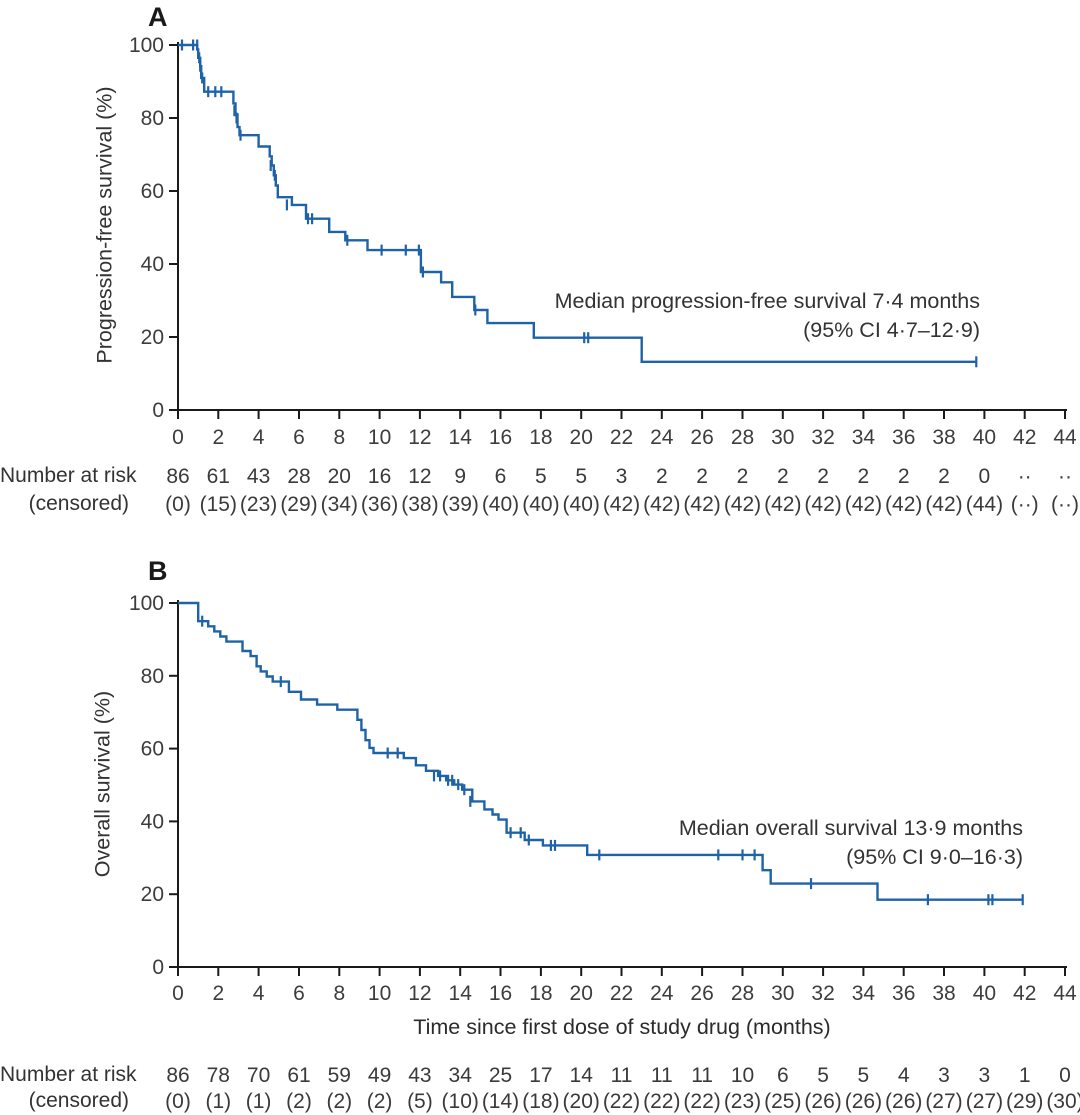 This screenshot has width=1080, height=1115. I want to click on censored-value: (30), so click(1063, 1101).